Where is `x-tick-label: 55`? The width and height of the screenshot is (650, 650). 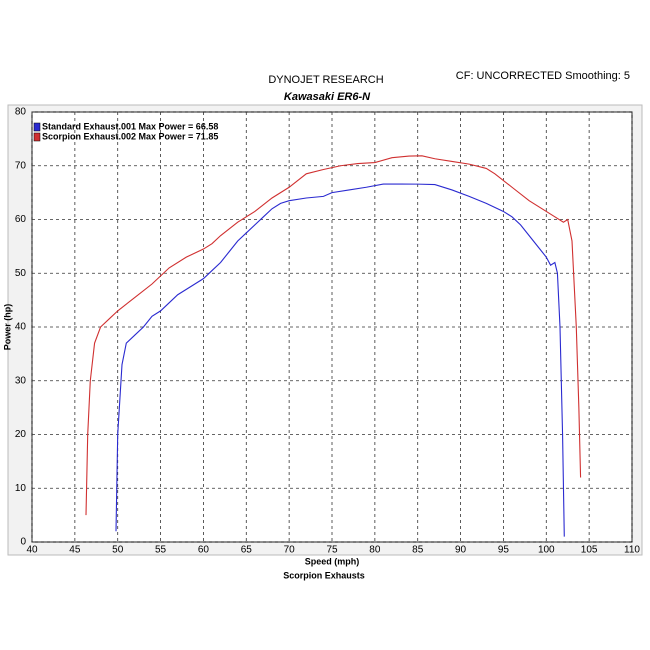 x-tick-label: 55 is located at coordinates (161, 550).